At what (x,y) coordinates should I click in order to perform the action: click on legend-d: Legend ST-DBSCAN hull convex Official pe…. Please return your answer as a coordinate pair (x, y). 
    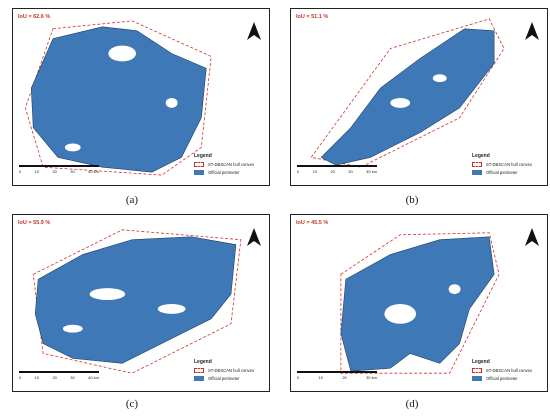
    Looking at the image, I should click on (507, 370).